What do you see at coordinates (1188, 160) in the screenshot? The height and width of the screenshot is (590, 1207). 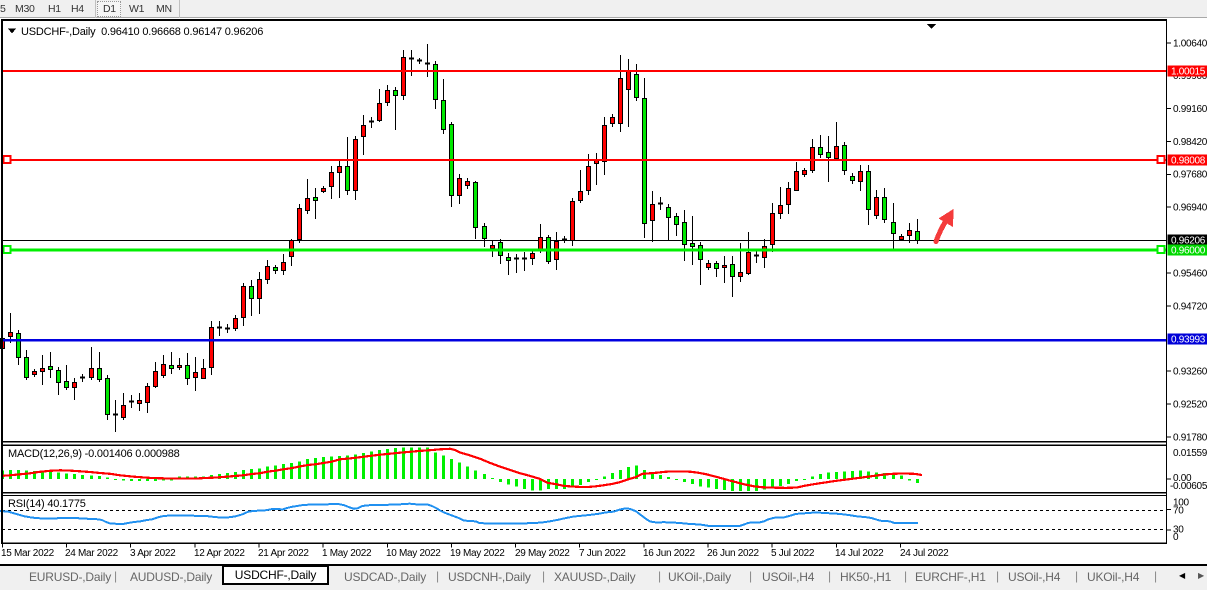 I see `svg-text: 0.98008` at bounding box center [1188, 160].